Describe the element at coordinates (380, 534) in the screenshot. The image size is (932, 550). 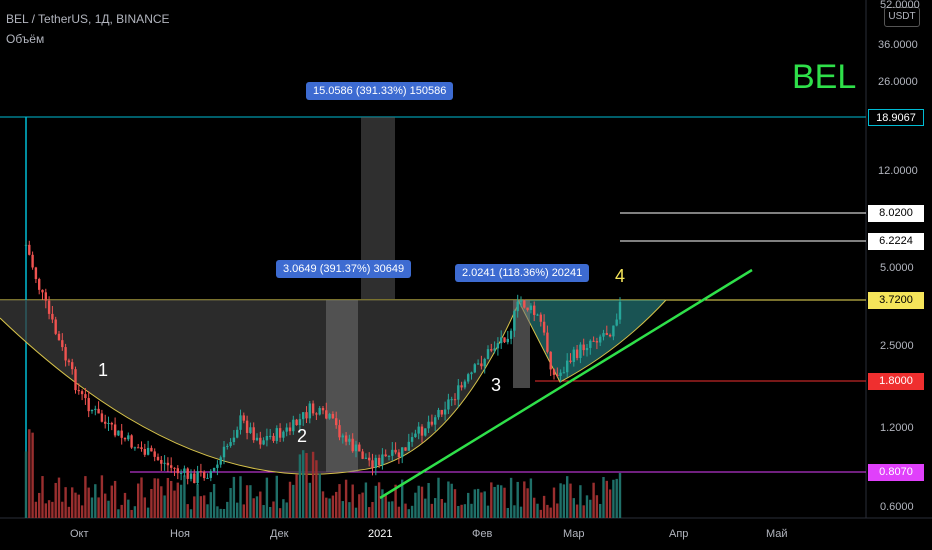
I see `time-tick: 2021` at that location.